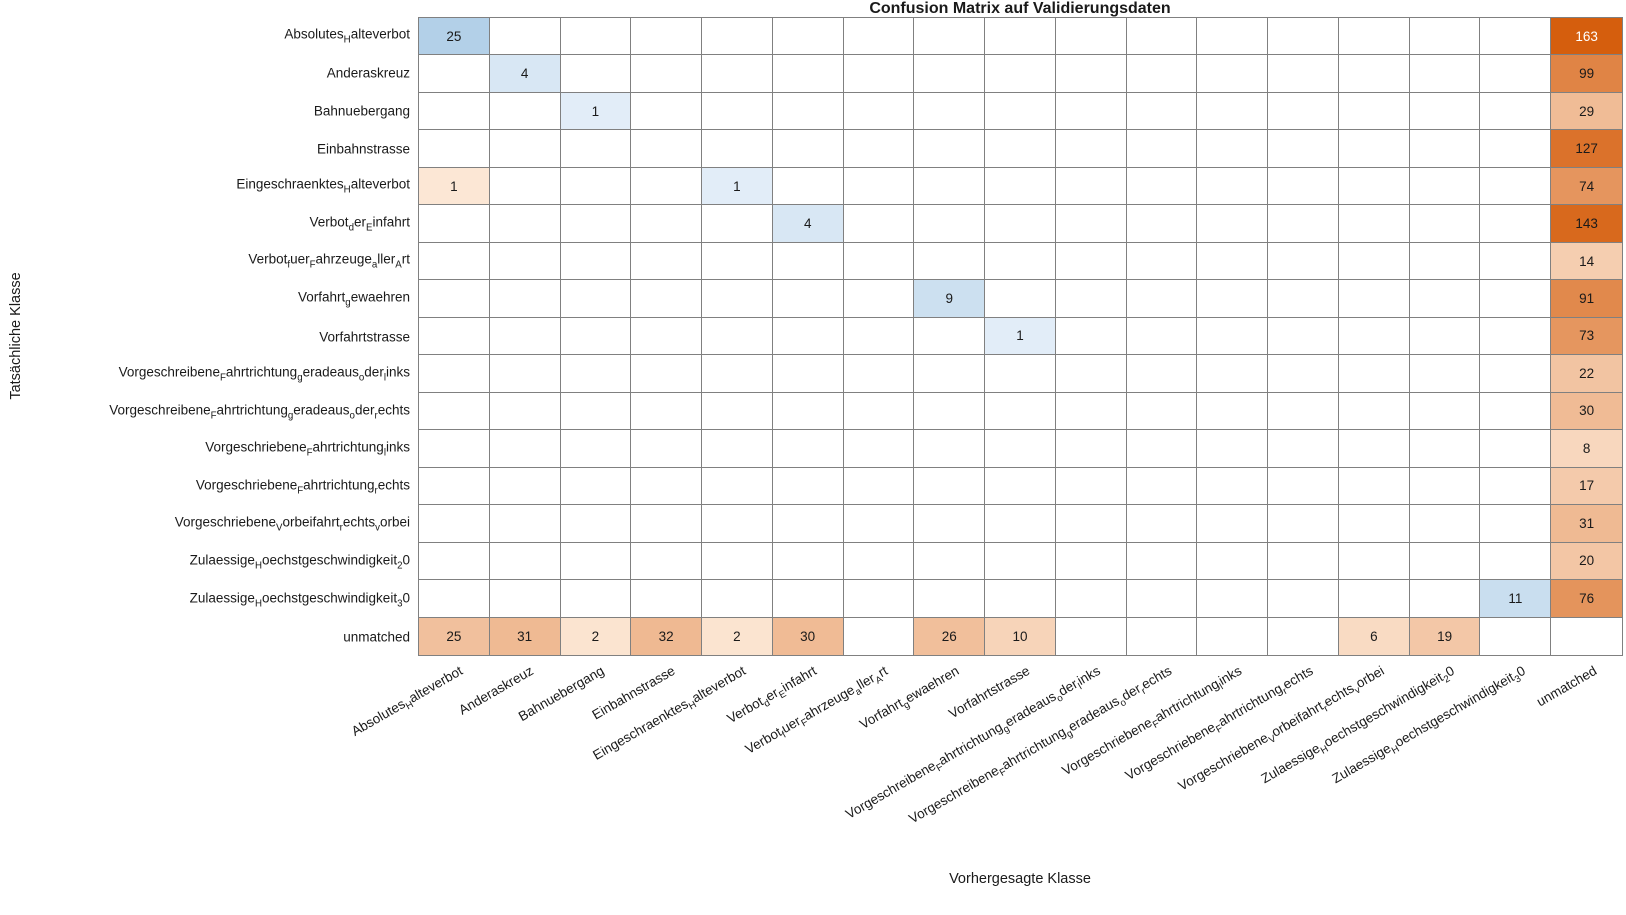 The height and width of the screenshot is (915, 1626). I want to click on cell-value: 8, so click(1586, 448).